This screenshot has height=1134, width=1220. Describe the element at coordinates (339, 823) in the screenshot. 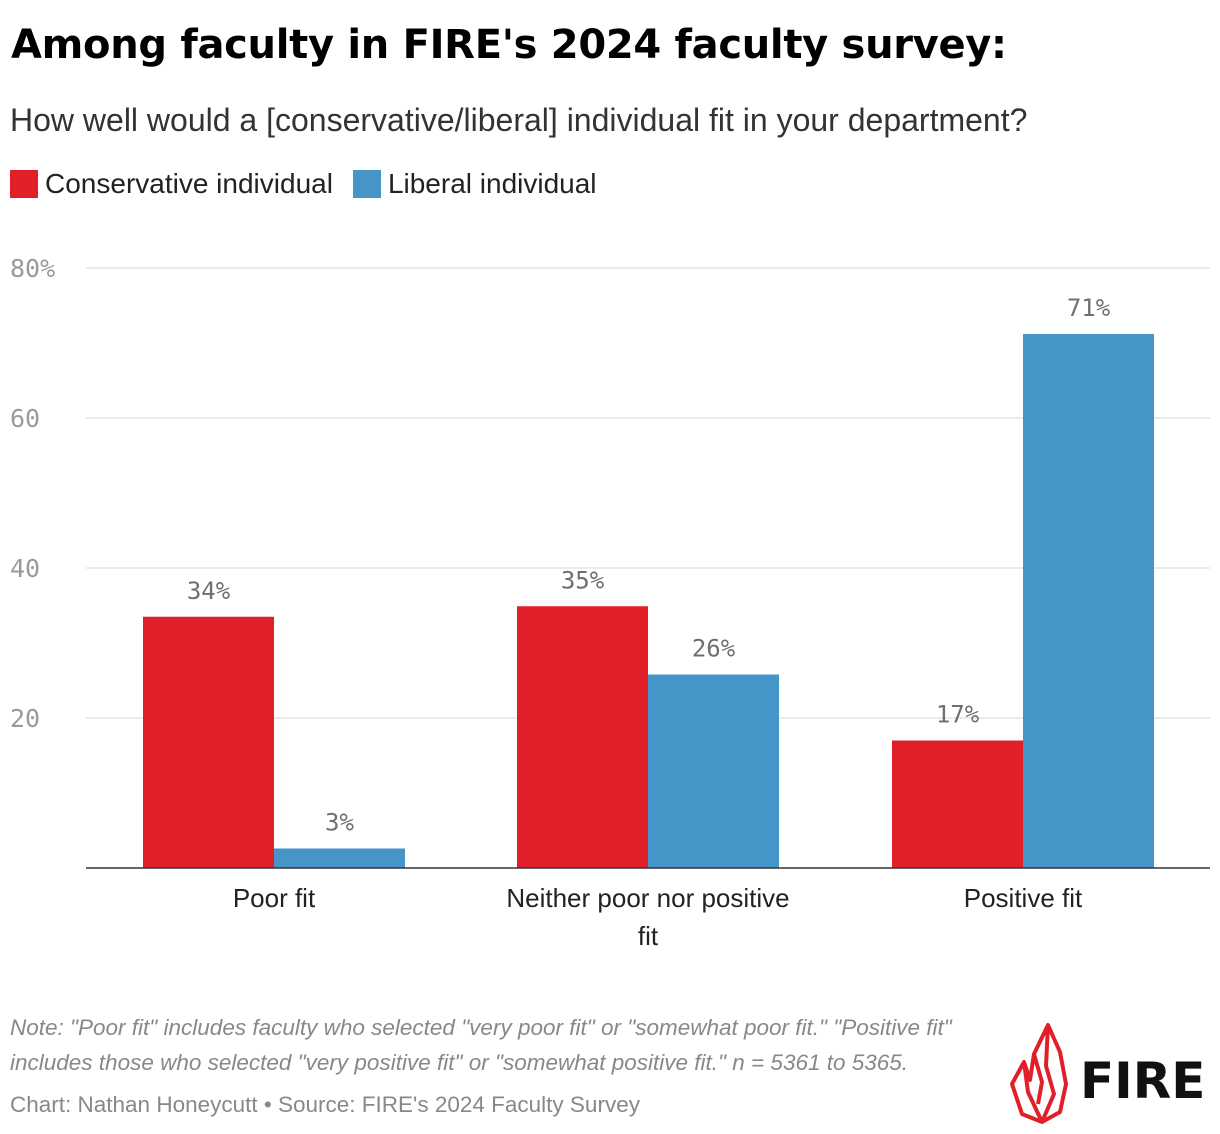

I see `data-label: 3%` at that location.